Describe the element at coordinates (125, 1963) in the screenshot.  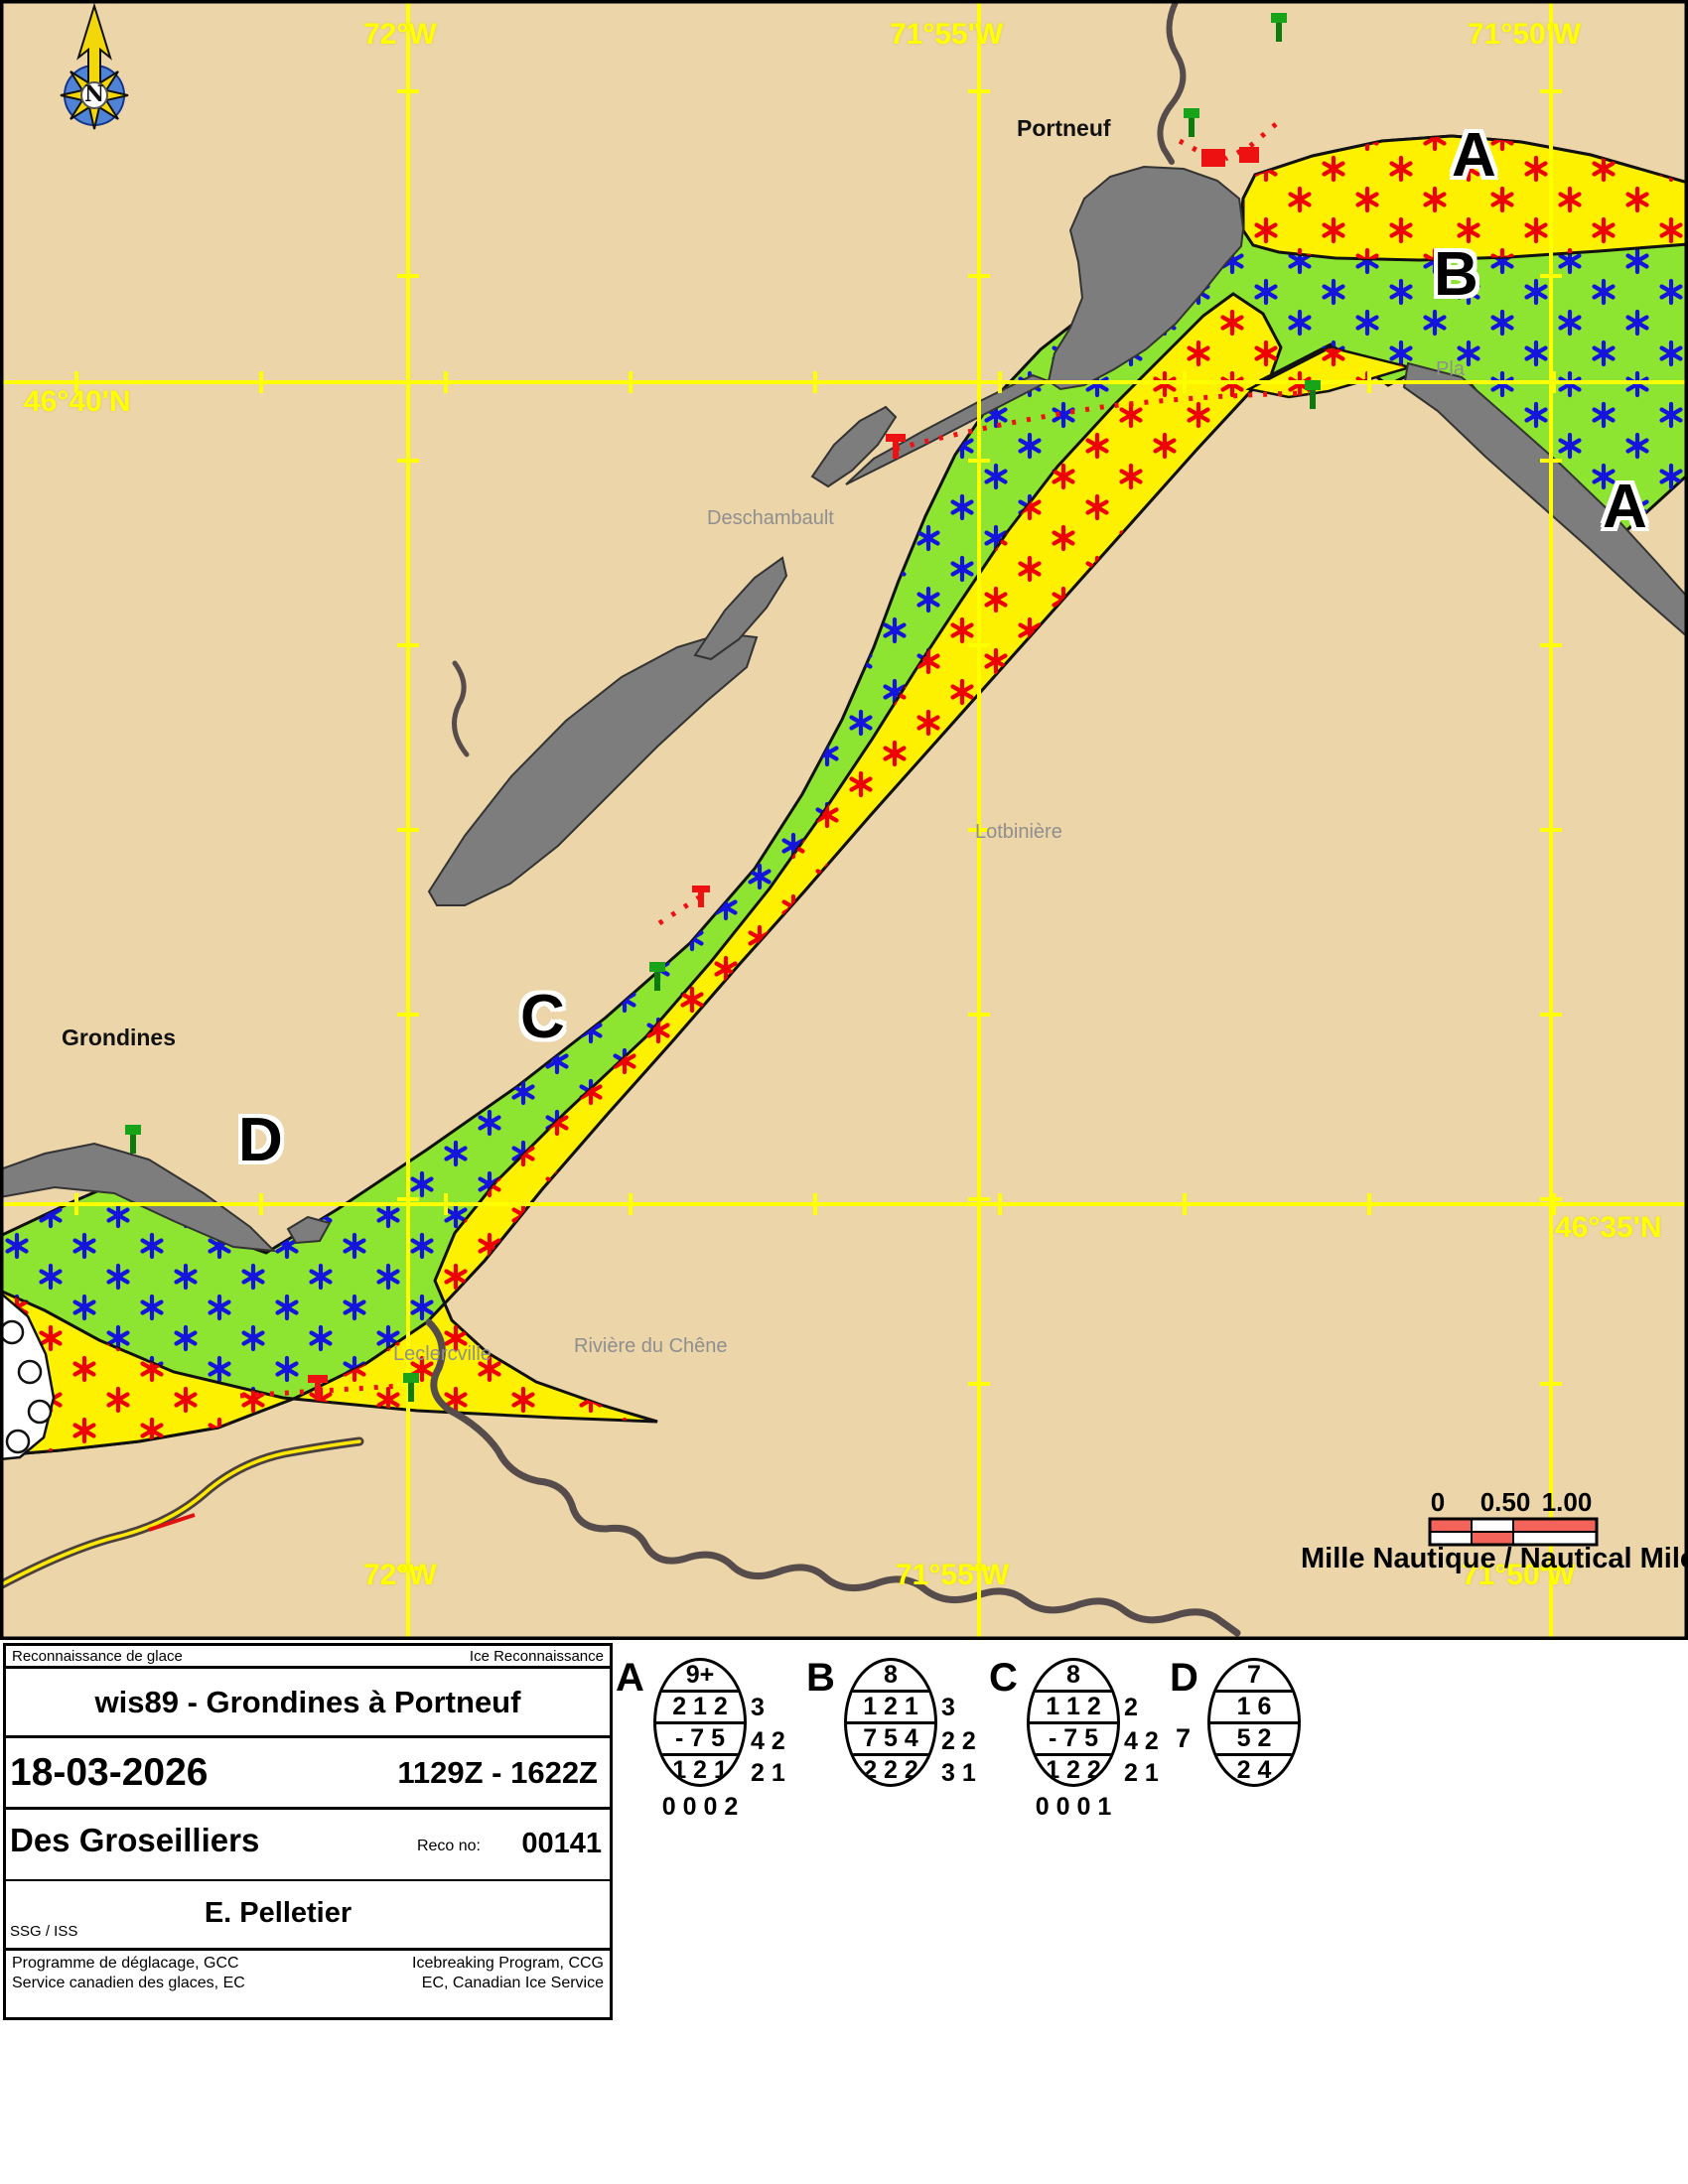
I see `footer-program-fr: Programme de déglacage, GCC` at that location.